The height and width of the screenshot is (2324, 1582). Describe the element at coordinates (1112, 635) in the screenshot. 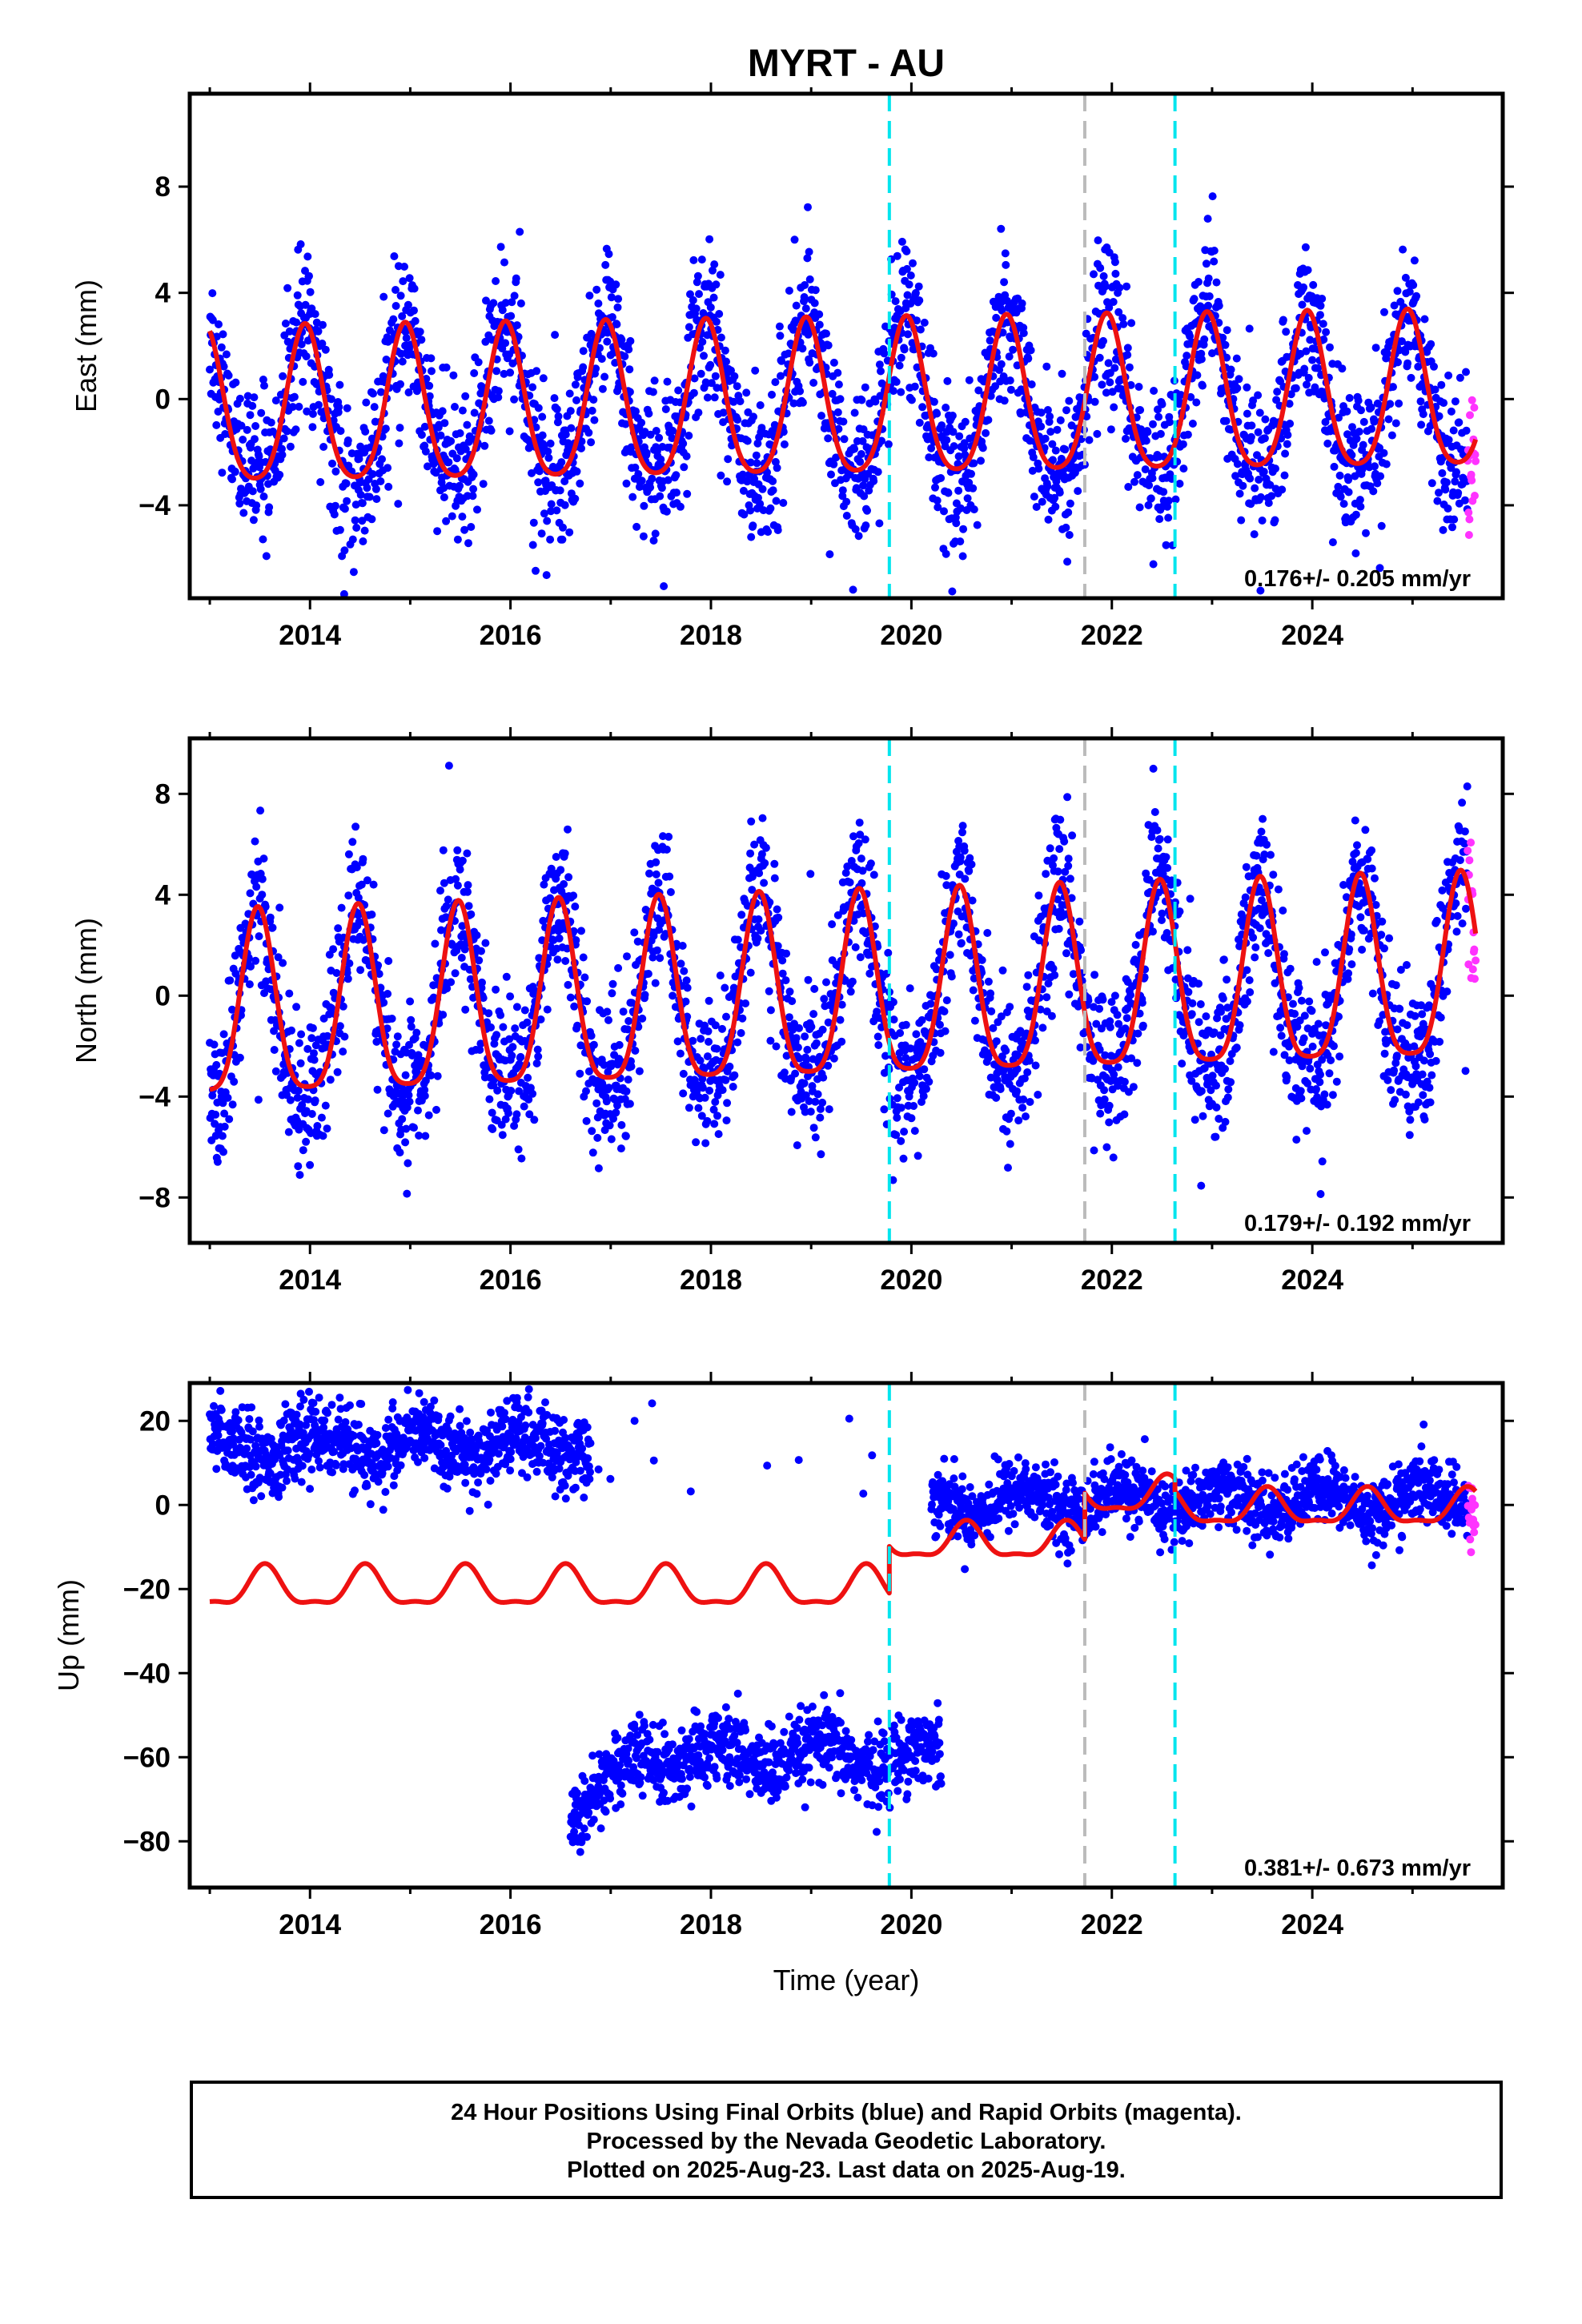

I see `x-tick-label: 2022` at that location.